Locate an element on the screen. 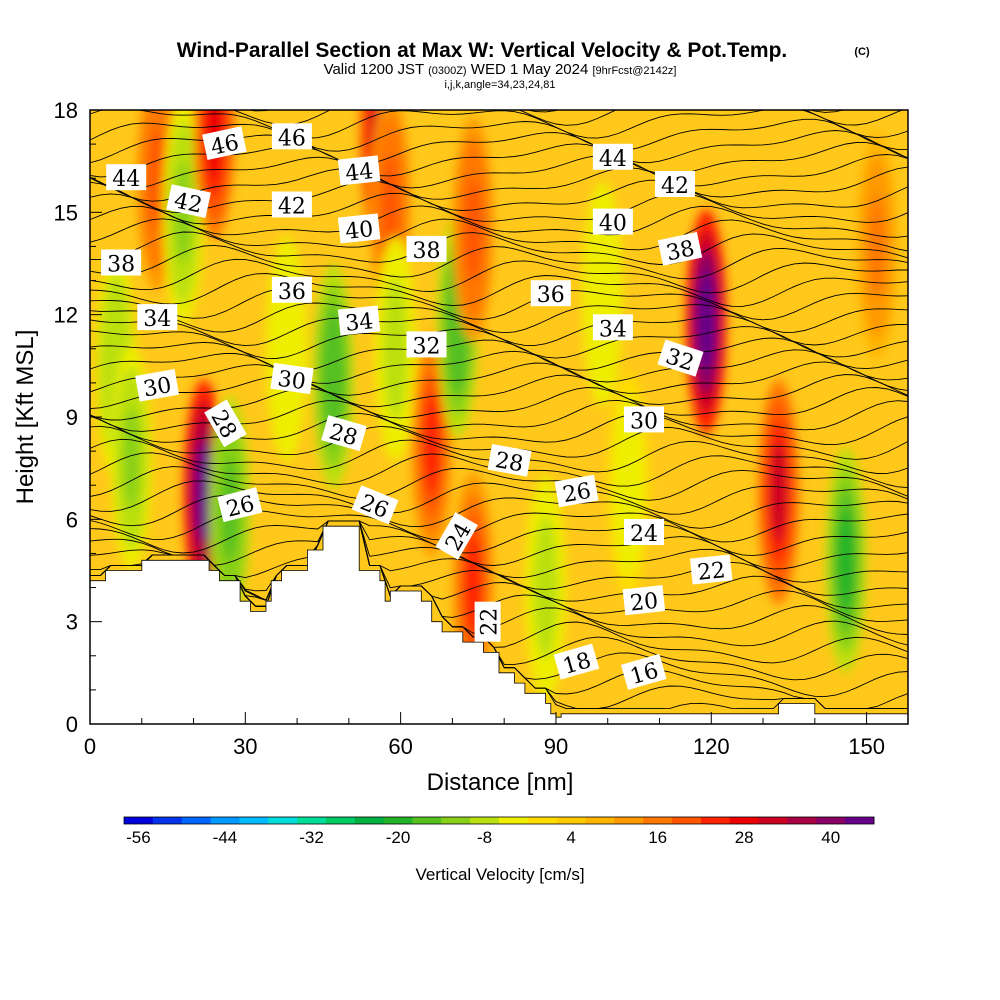  theta-label-4: 44 is located at coordinates (612, 157).